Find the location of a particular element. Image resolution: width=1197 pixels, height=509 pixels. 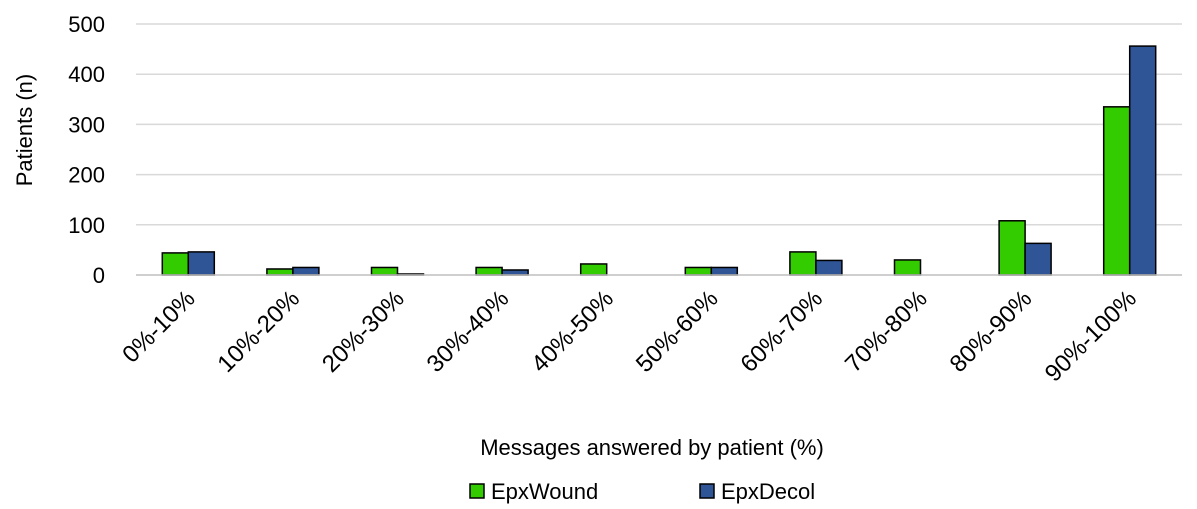

y-tick-label: 200 is located at coordinates (86, 175).